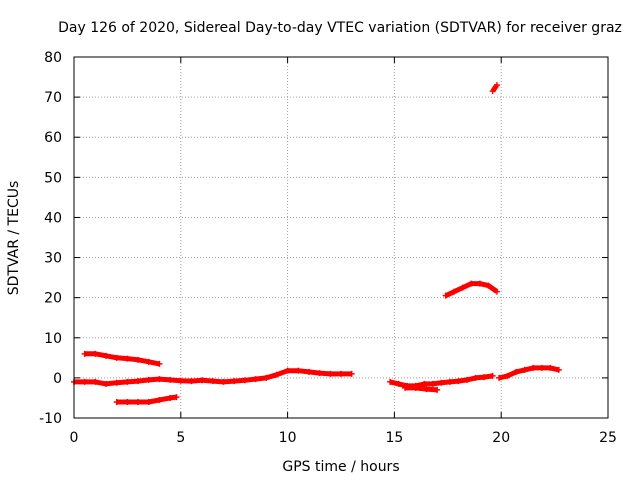 The height and width of the screenshot is (480, 640). I want to click on y-axis-label: SDTVAR / TECUs, so click(14, 238).